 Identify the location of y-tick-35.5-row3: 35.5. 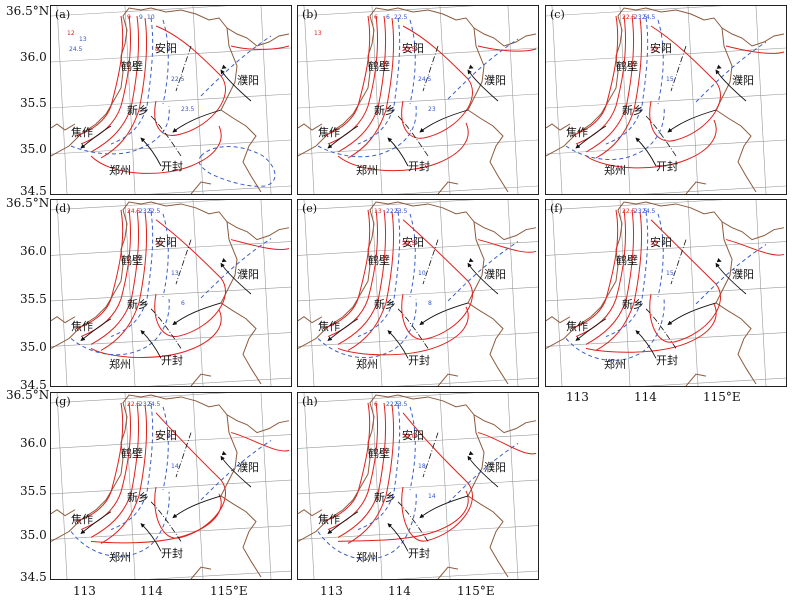
(33, 491).